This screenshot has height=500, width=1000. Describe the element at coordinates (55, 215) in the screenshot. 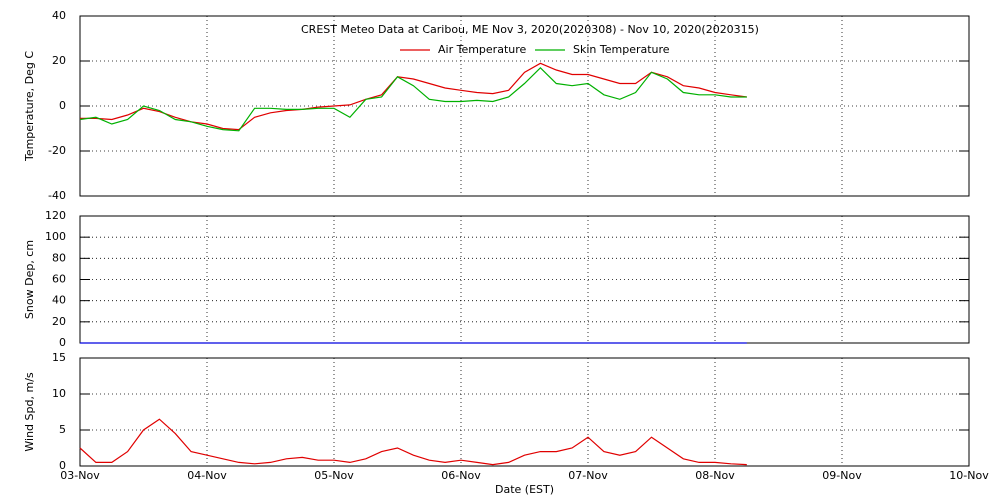

I see `y-tick-label: 120` at that location.